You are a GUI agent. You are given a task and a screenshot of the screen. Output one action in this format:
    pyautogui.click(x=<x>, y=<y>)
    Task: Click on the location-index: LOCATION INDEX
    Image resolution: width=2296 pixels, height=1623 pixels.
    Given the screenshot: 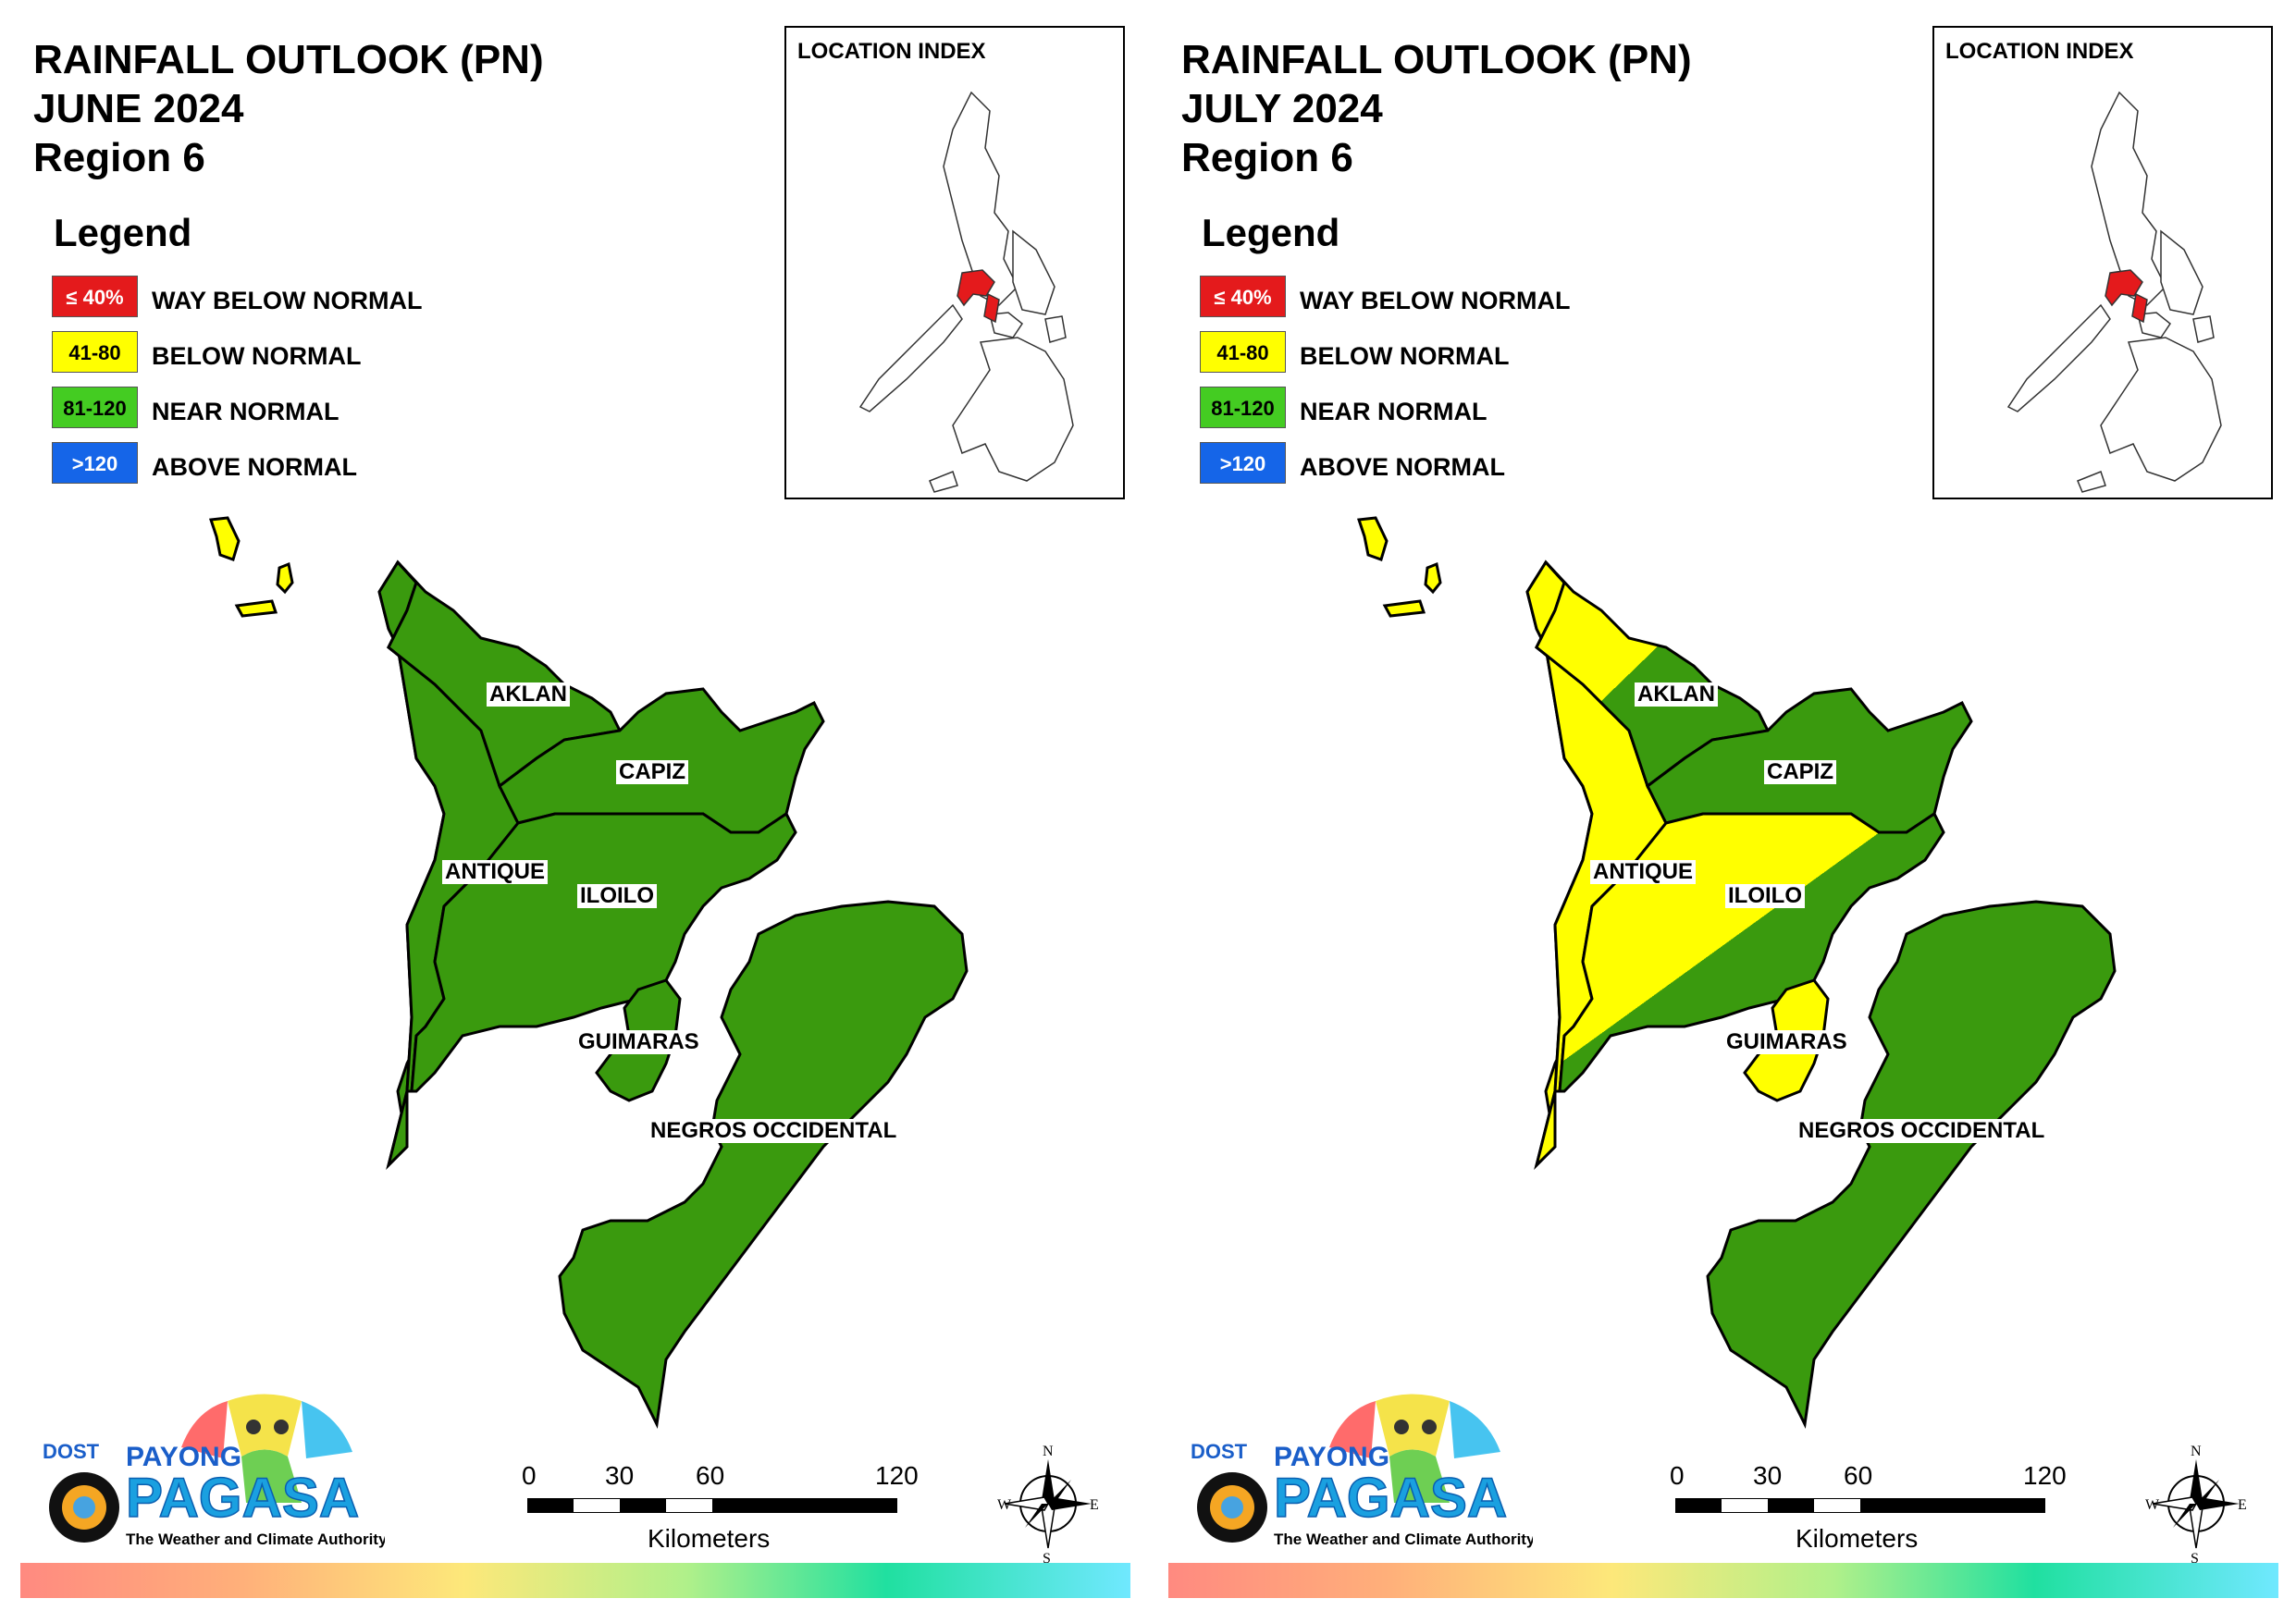 What is the action you would take?
    pyautogui.click(x=2102, y=262)
    